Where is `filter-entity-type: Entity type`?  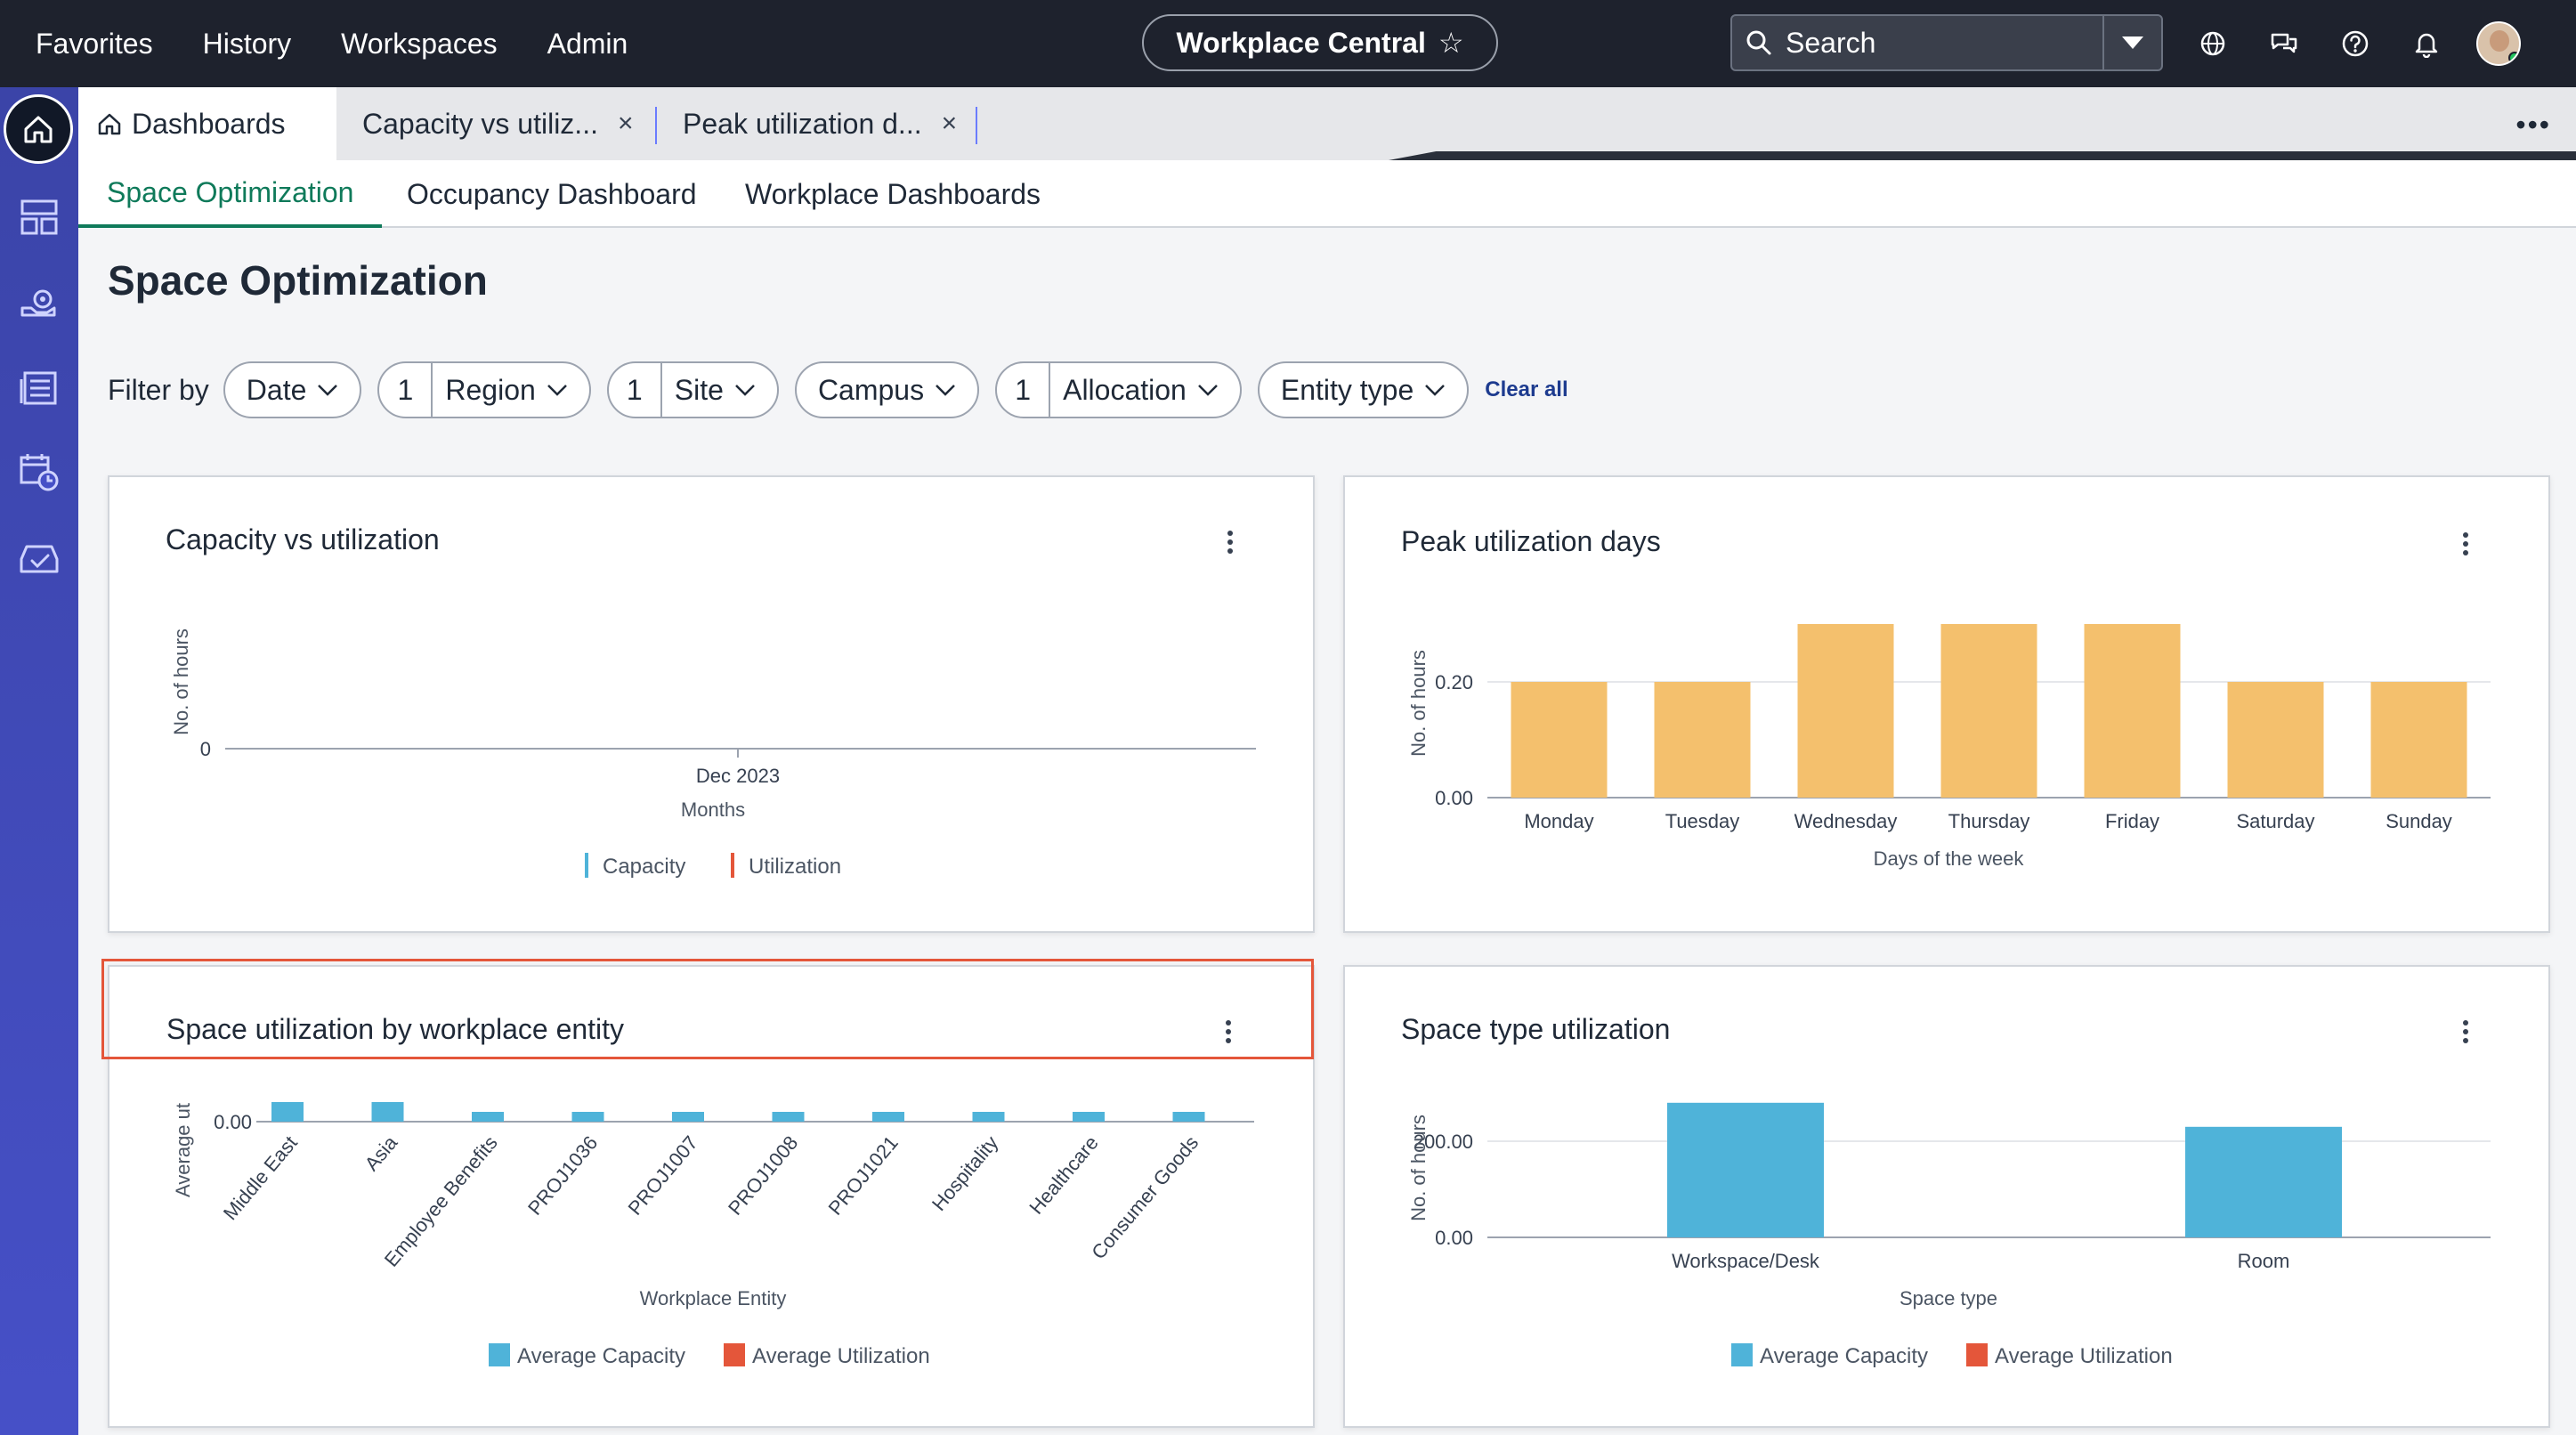
filter-entity-type: Entity type is located at coordinates (1363, 389).